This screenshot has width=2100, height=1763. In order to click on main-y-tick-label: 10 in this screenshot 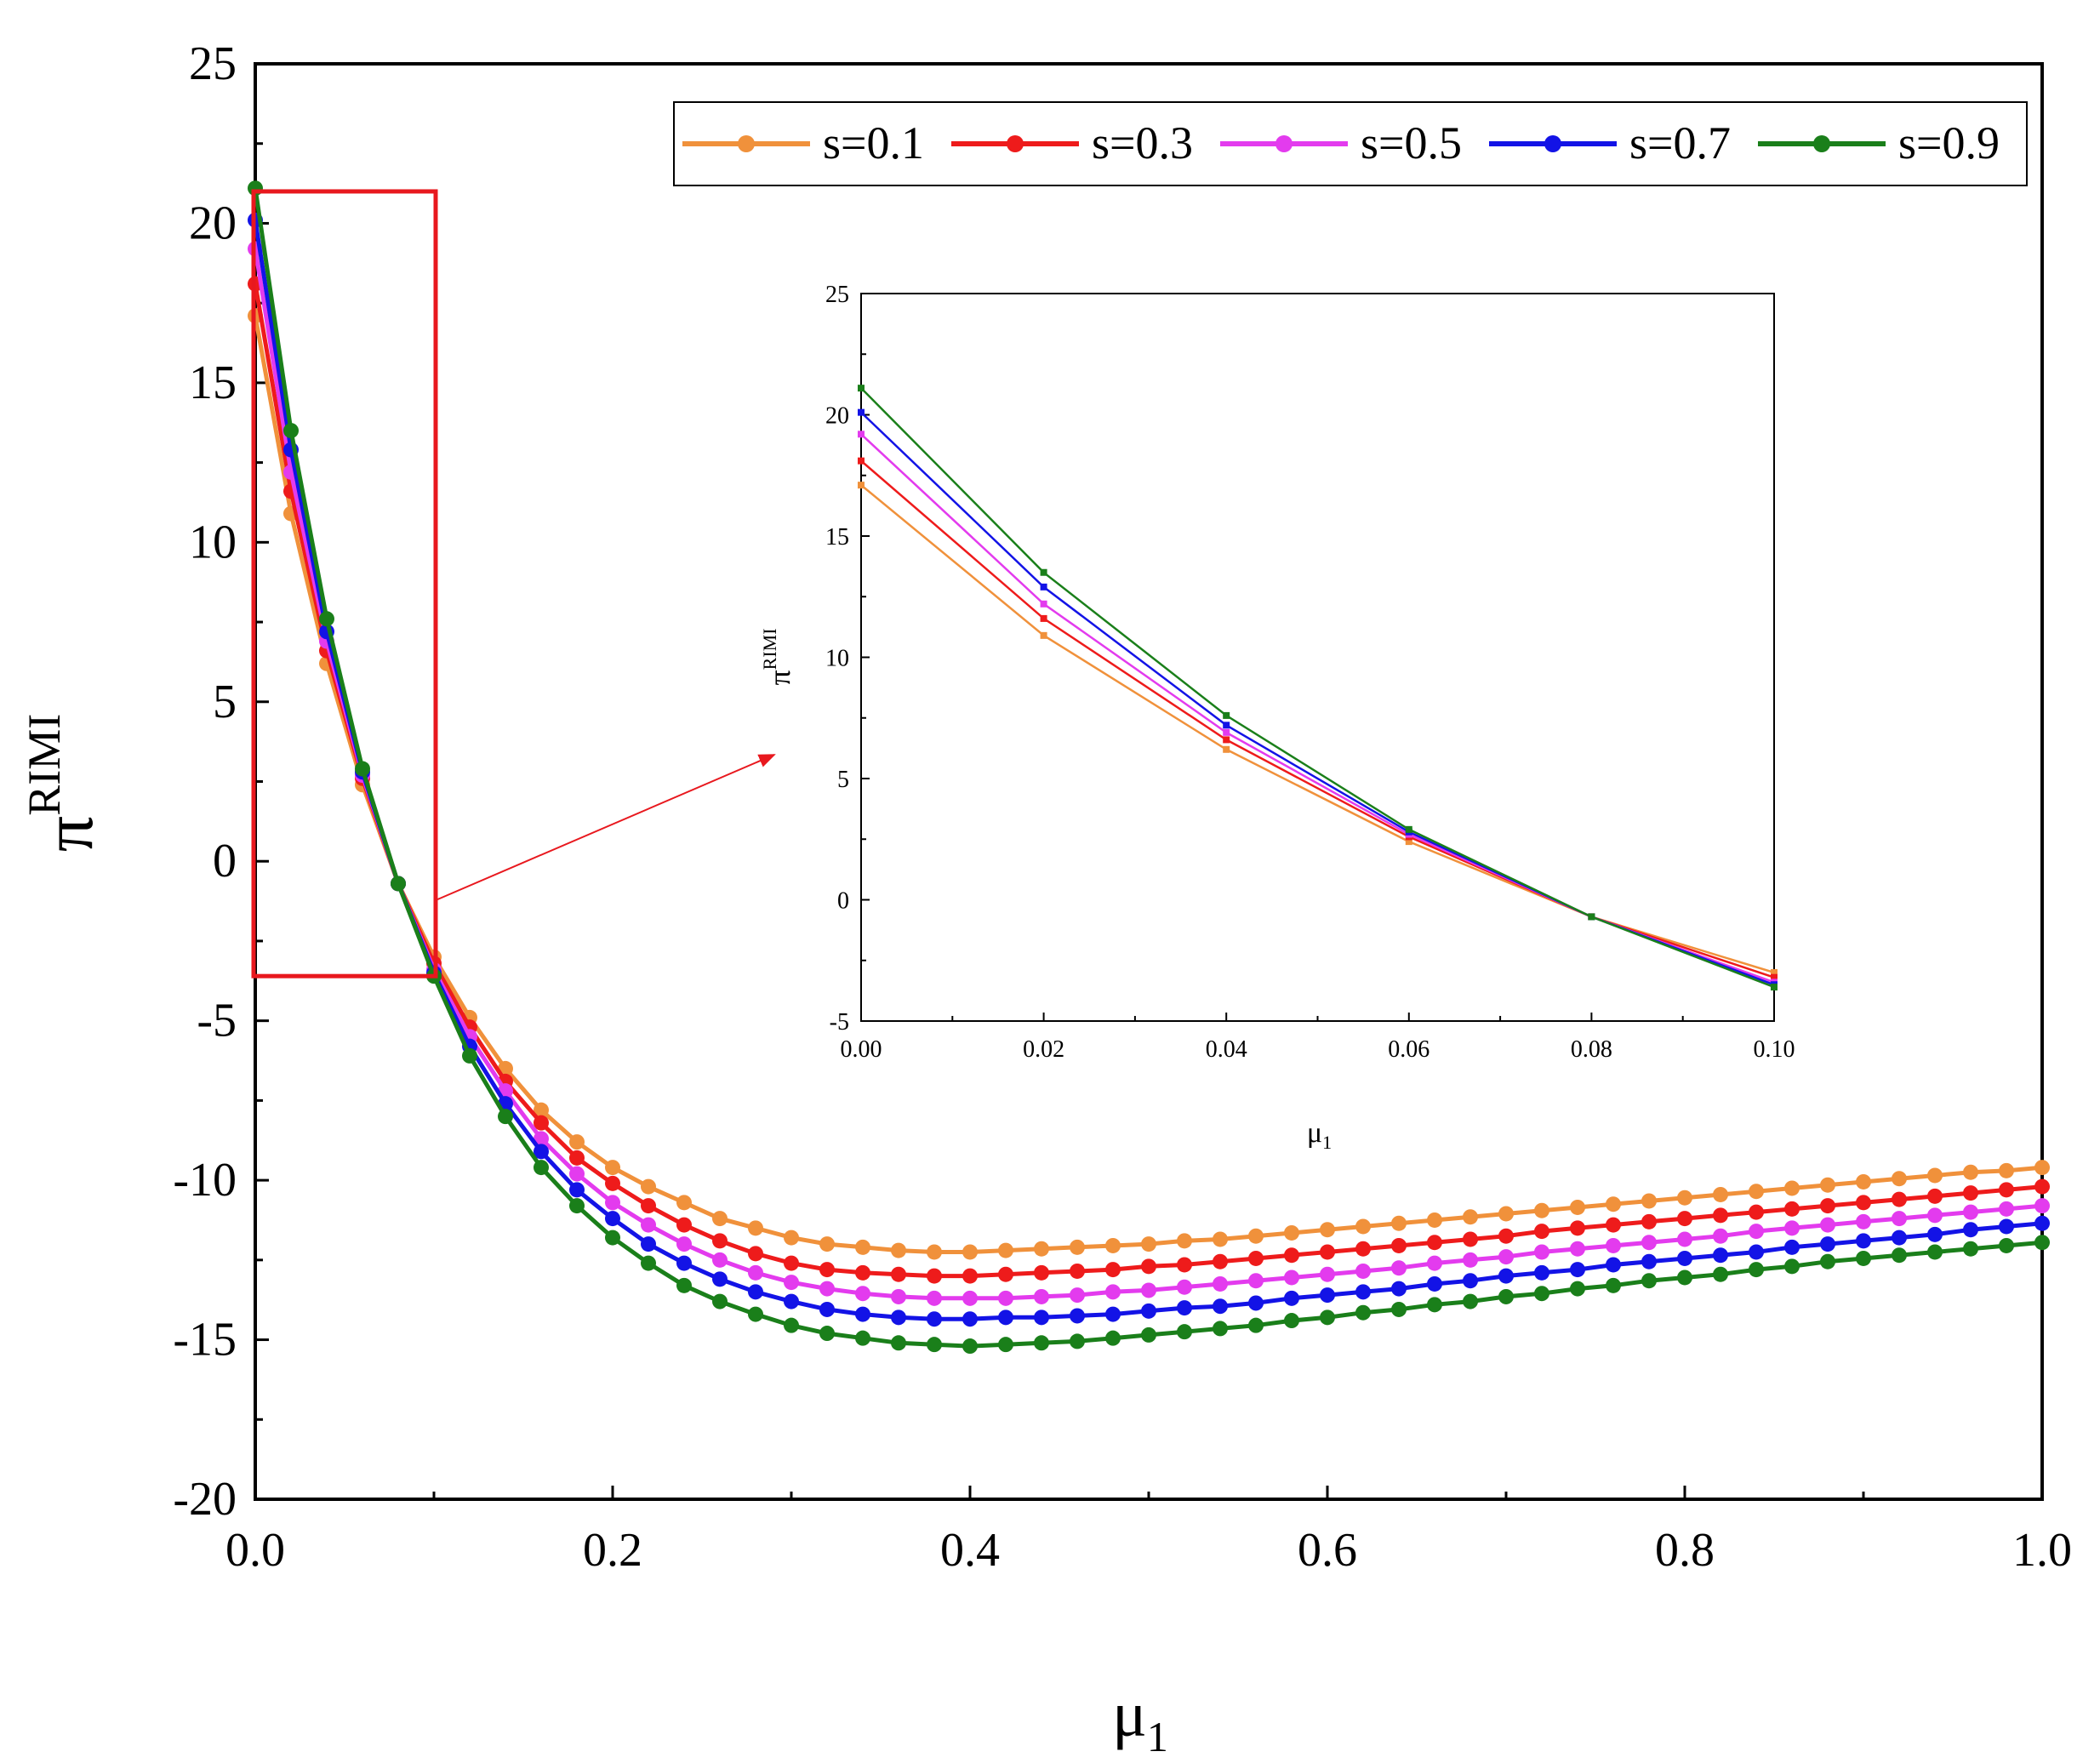, I will do `click(213, 542)`.